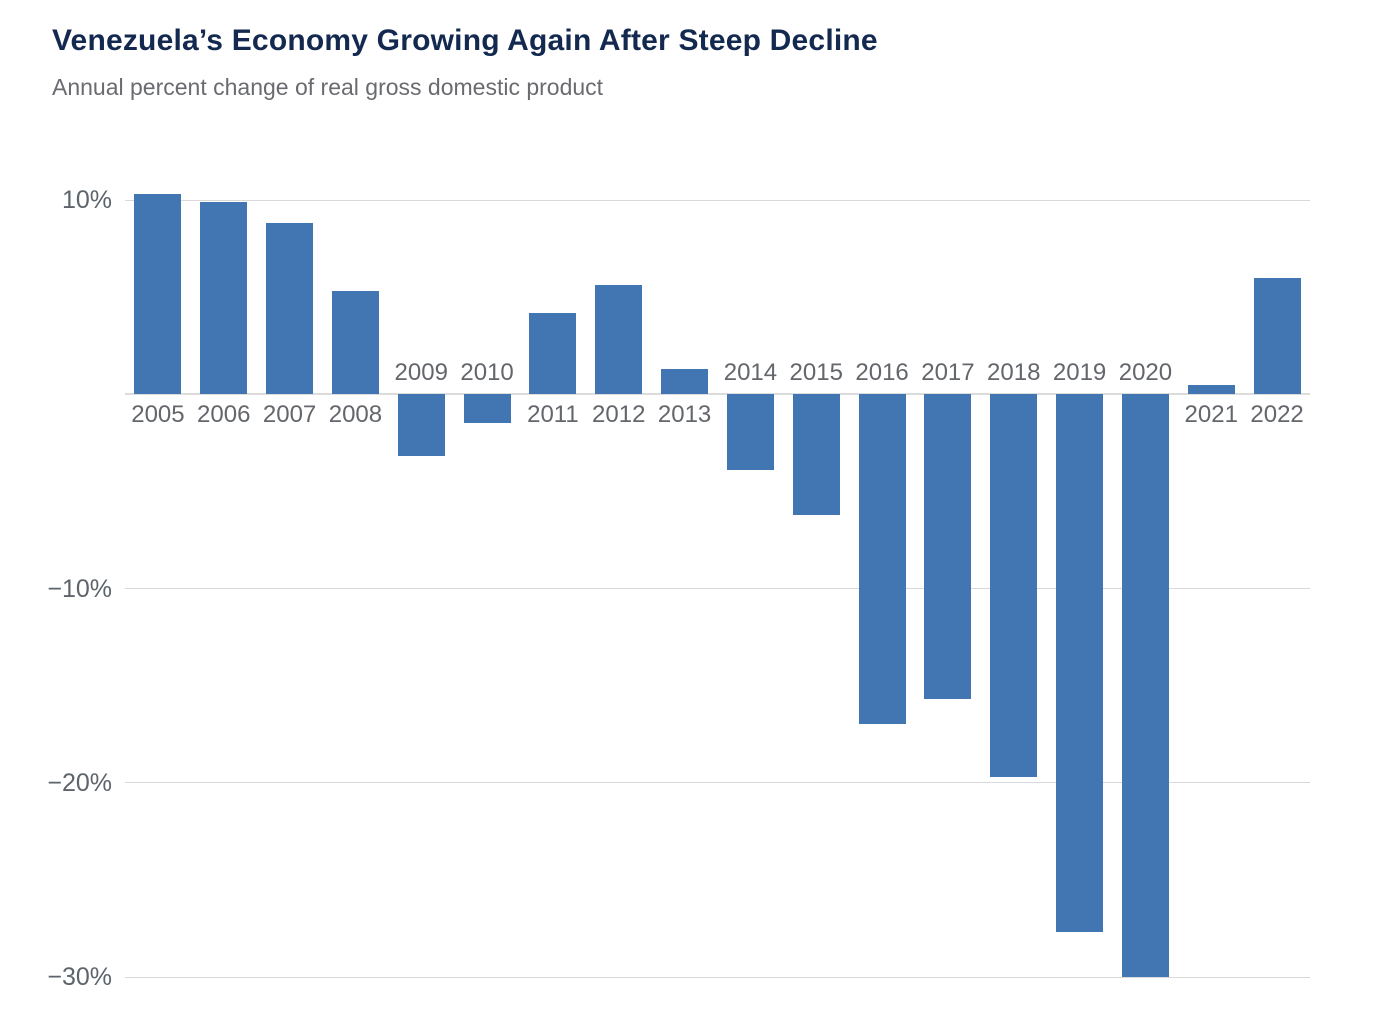  What do you see at coordinates (79, 782) in the screenshot?
I see `y-axis-tick-label: −20%` at bounding box center [79, 782].